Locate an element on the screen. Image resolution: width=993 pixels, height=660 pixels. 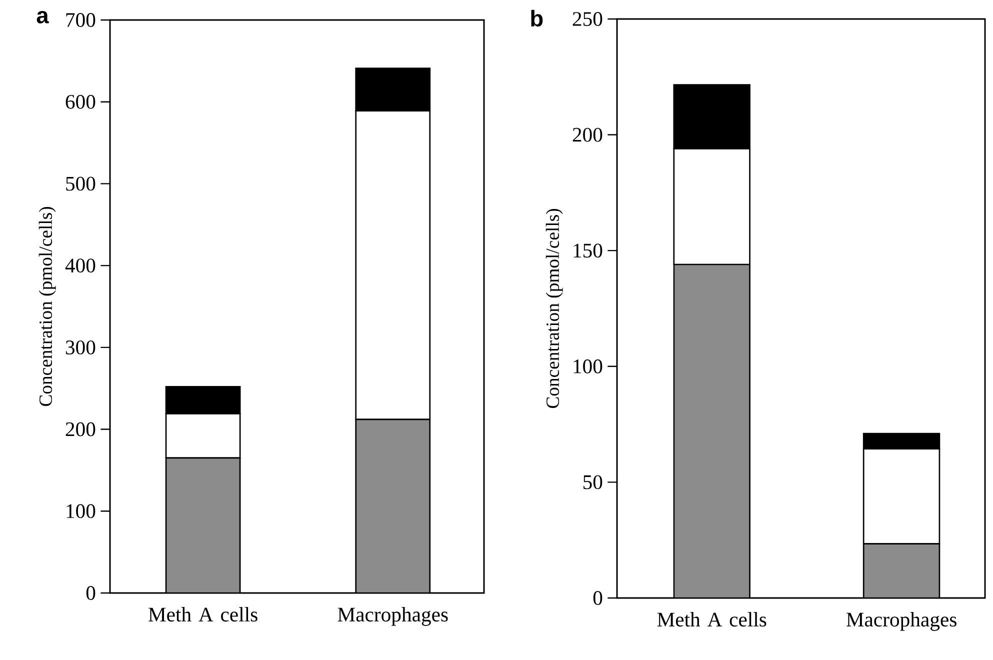
chart-title: b is located at coordinates (537, 18).